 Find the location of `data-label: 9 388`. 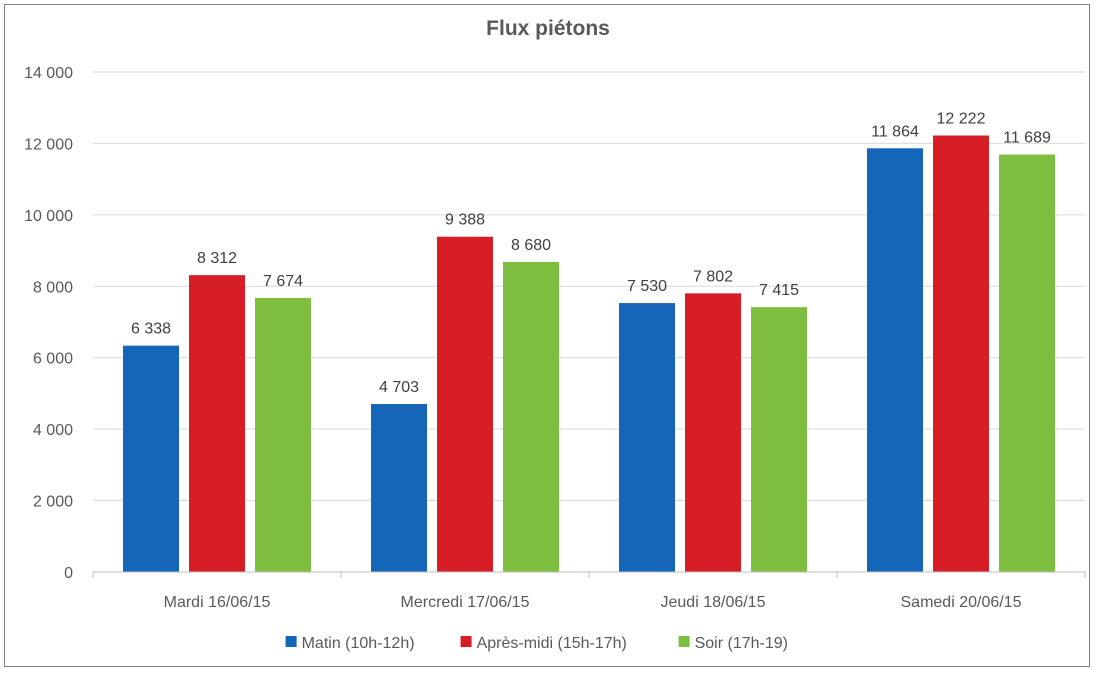

data-label: 9 388 is located at coordinates (465, 220).